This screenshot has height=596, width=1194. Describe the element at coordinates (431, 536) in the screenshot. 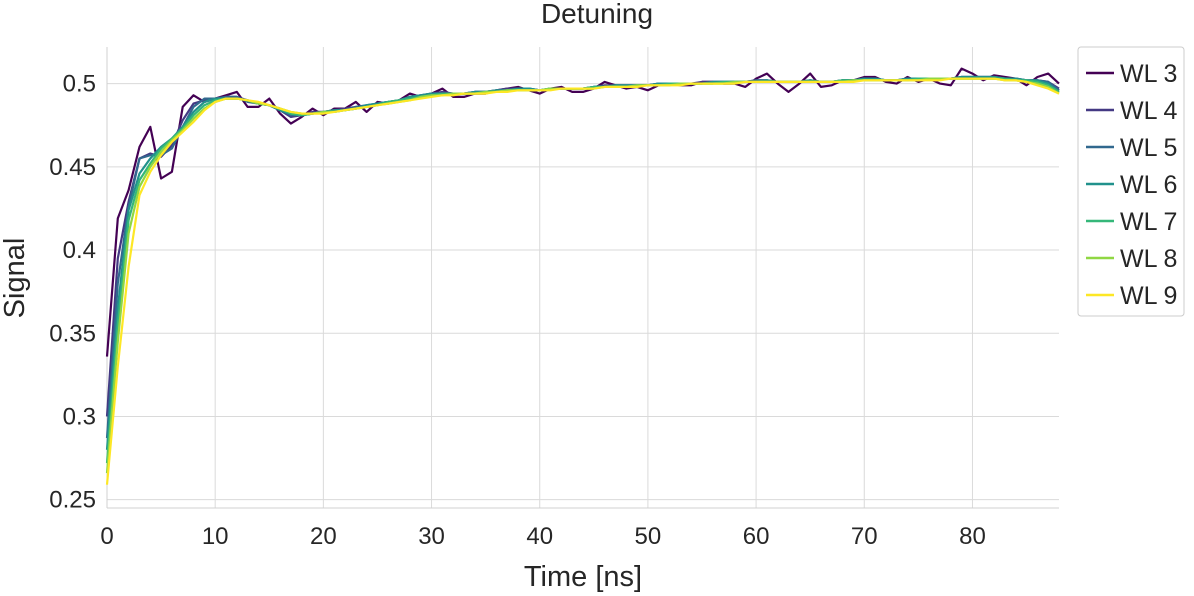

I see `x-tick-label: 30` at that location.